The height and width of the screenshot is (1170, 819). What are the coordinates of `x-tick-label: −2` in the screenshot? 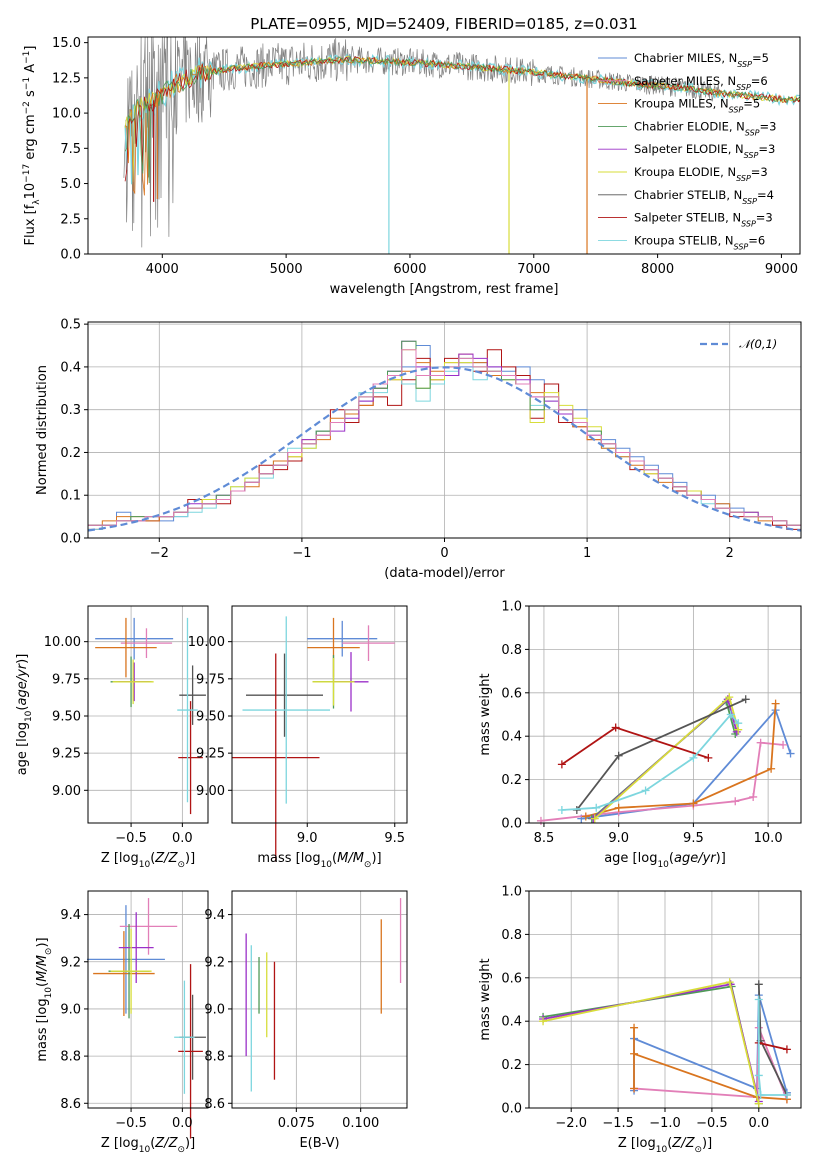 It's located at (159, 553).